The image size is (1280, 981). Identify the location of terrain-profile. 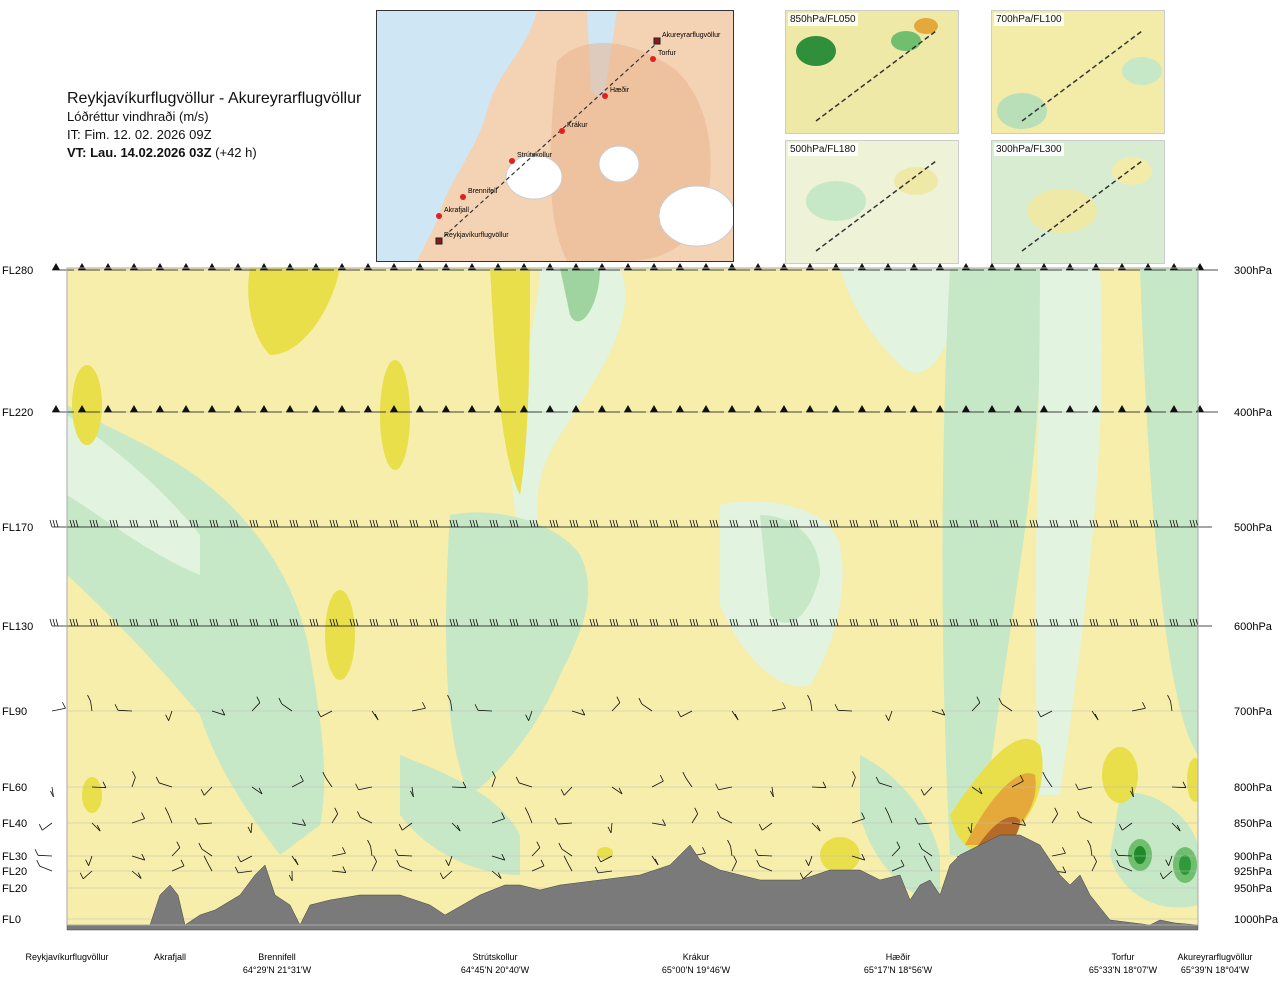
(632, 882).